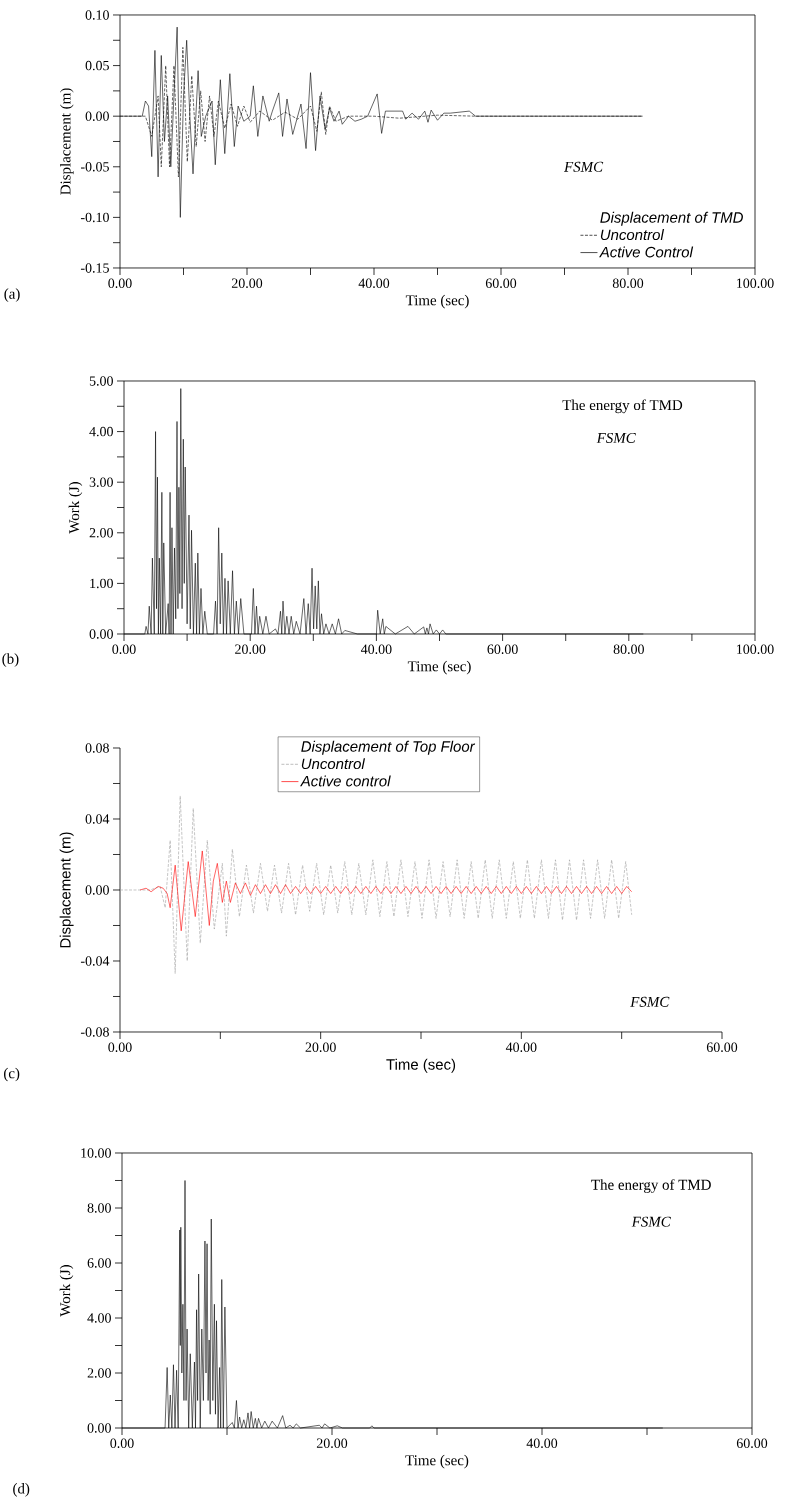 This screenshot has width=795, height=1509. I want to click on y-tick-label: -0.10, so click(94, 217).